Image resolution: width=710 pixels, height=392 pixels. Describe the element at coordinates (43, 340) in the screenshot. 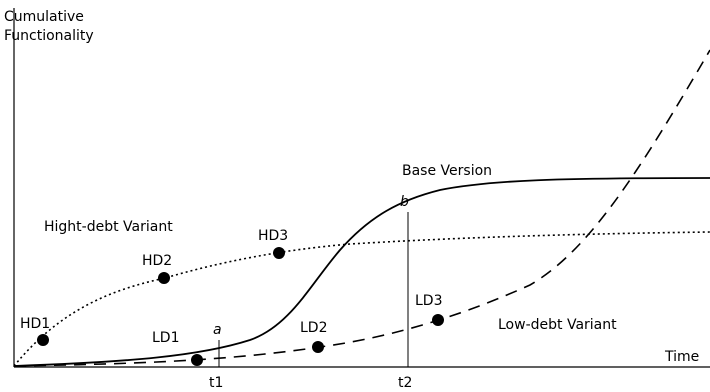

I see `hd1-point` at that location.